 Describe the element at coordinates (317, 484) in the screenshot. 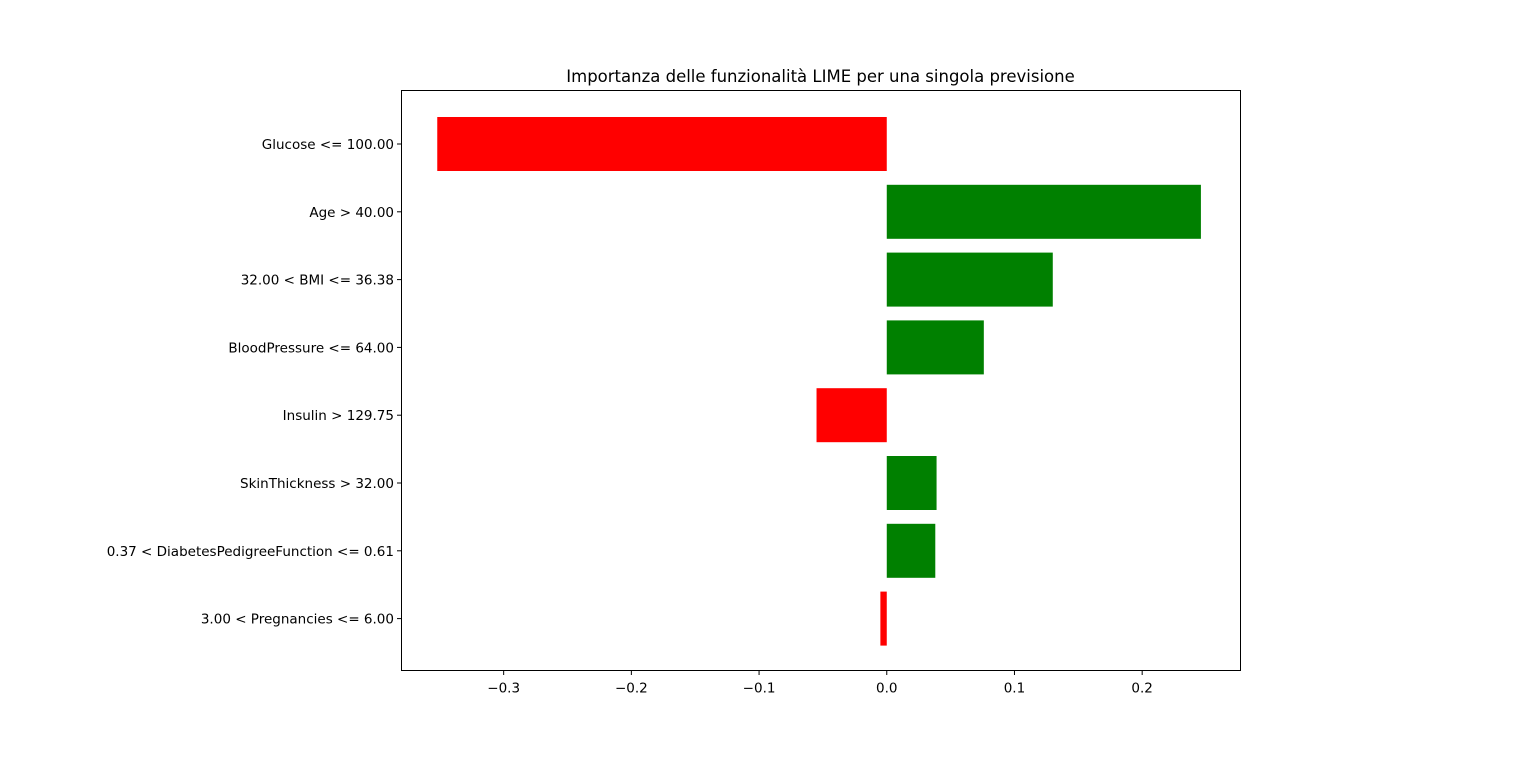

I see `y-tick-label: SkinThickness > 32.00` at that location.